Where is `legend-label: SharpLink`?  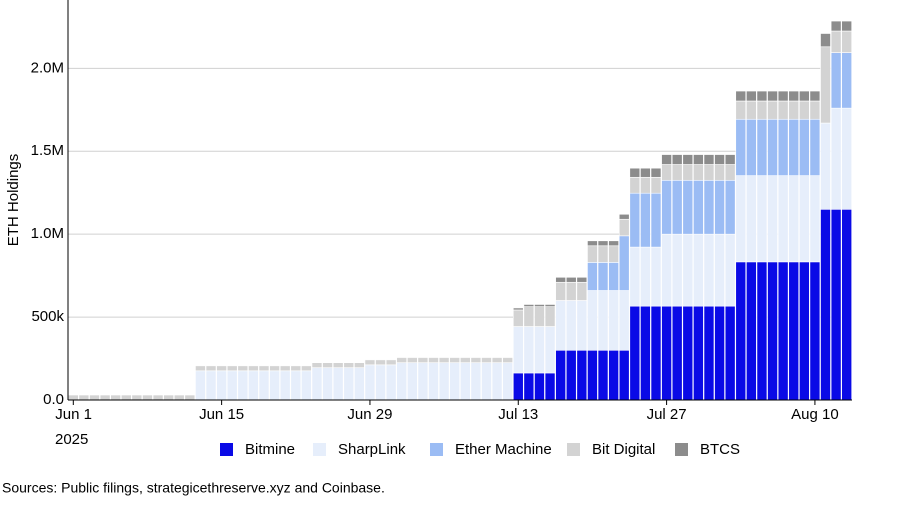
legend-label: SharpLink is located at coordinates (372, 449).